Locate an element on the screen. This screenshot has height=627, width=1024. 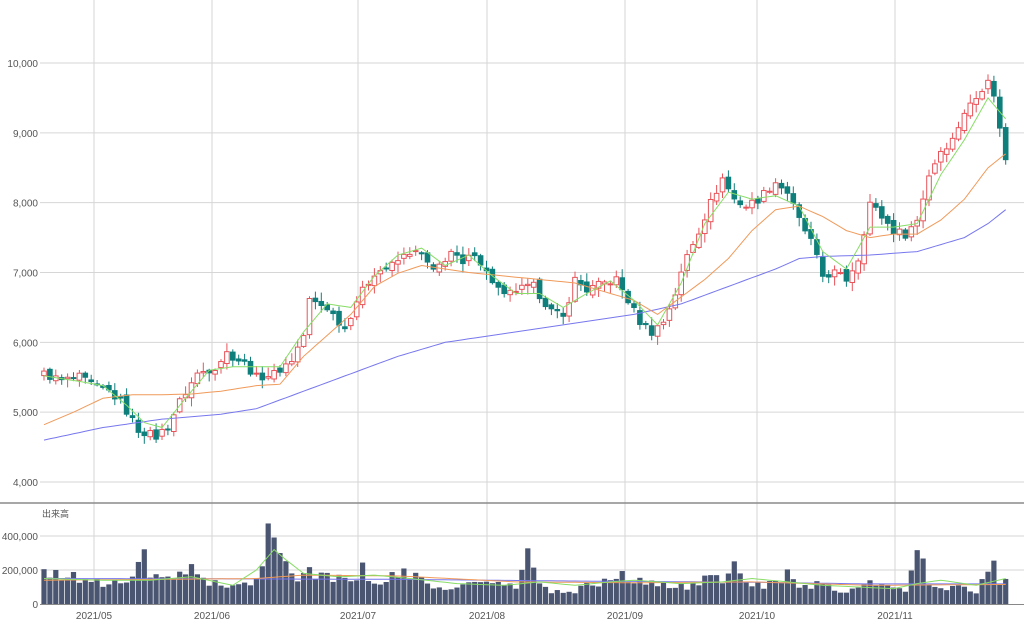
price-tick-label: 6,000 is located at coordinates (25, 343).